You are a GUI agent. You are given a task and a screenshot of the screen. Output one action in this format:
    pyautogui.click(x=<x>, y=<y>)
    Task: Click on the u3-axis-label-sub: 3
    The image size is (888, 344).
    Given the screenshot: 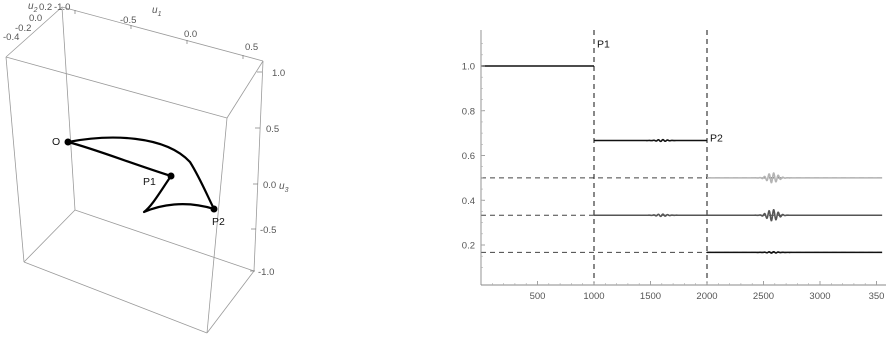 What is the action you would take?
    pyautogui.click(x=287, y=190)
    